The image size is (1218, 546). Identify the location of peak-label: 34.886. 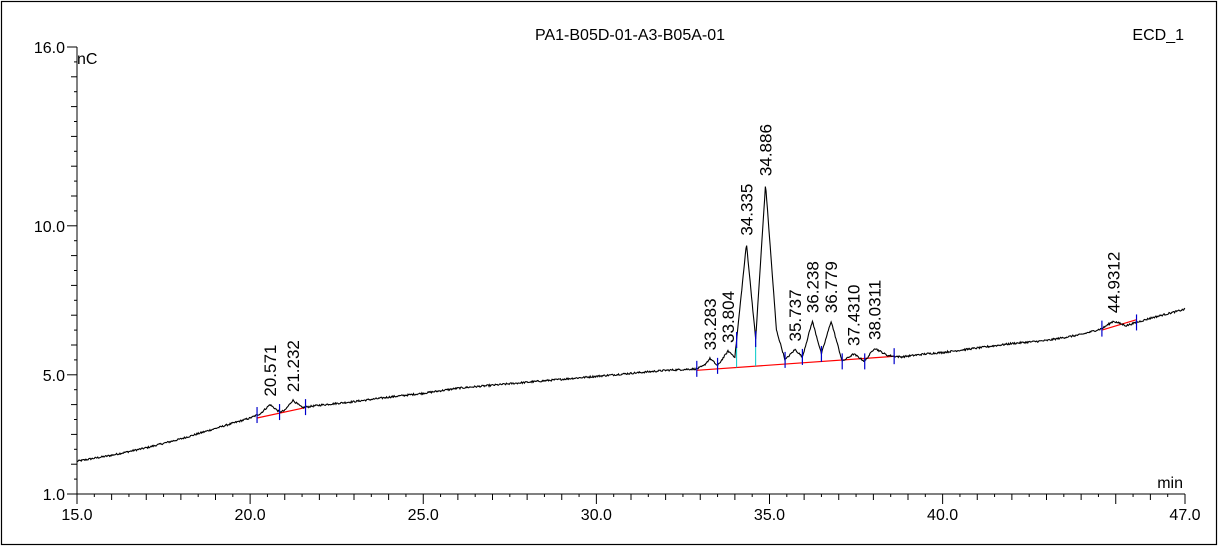
(766, 150).